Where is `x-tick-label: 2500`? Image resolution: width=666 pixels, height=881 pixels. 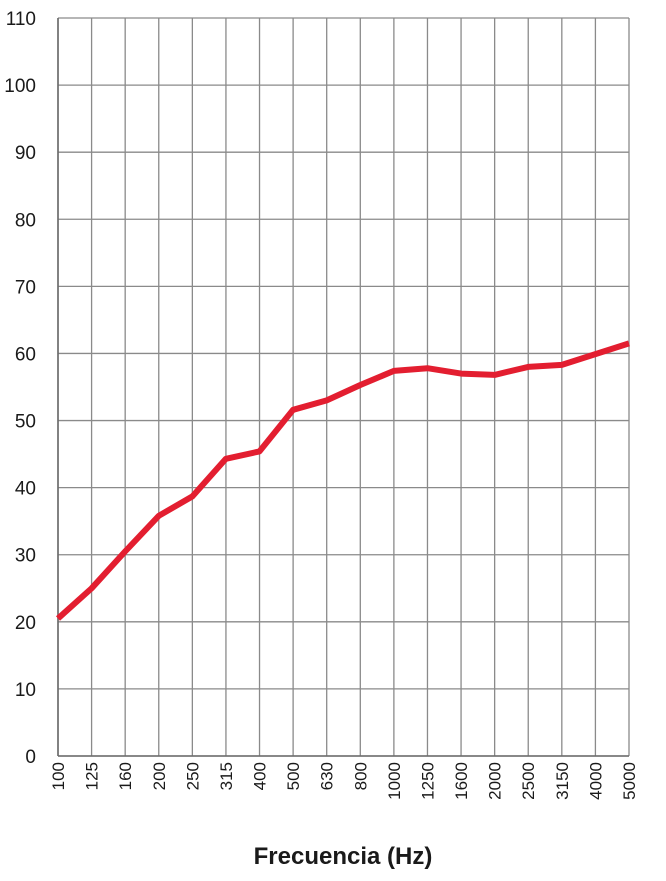
x-tick-label: 2500 is located at coordinates (528, 781).